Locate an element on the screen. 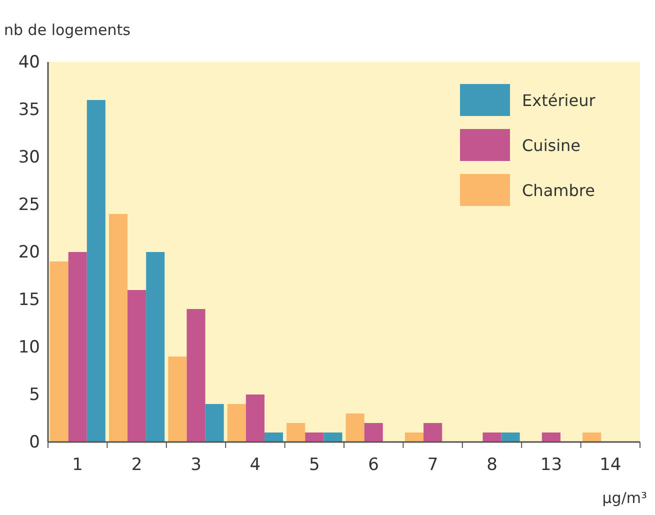  x-tick-label: 4 is located at coordinates (255, 465).